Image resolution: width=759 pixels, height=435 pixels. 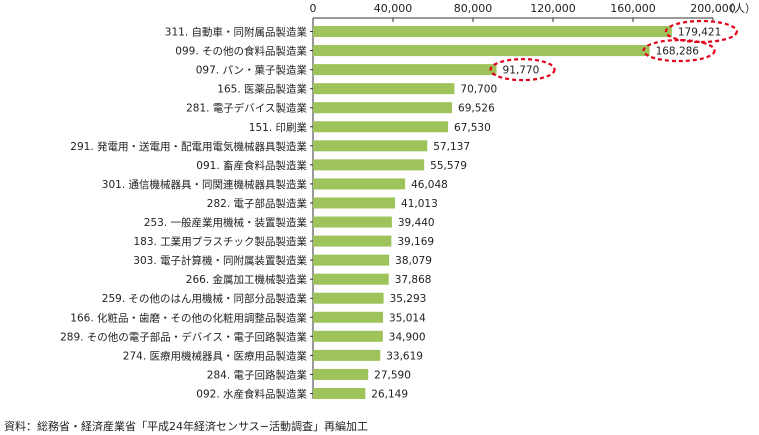 I want to click on value-label: 34,900, so click(x=407, y=337).